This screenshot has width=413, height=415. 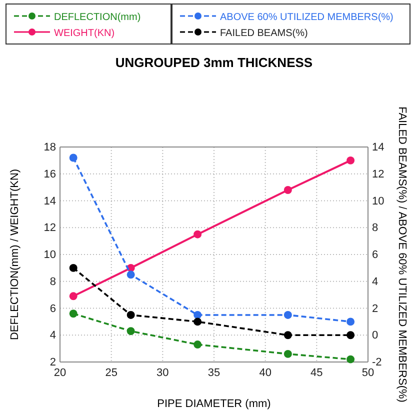 What do you see at coordinates (377, 362) in the screenshot?
I see `y2-tick-label: -2` at bounding box center [377, 362].